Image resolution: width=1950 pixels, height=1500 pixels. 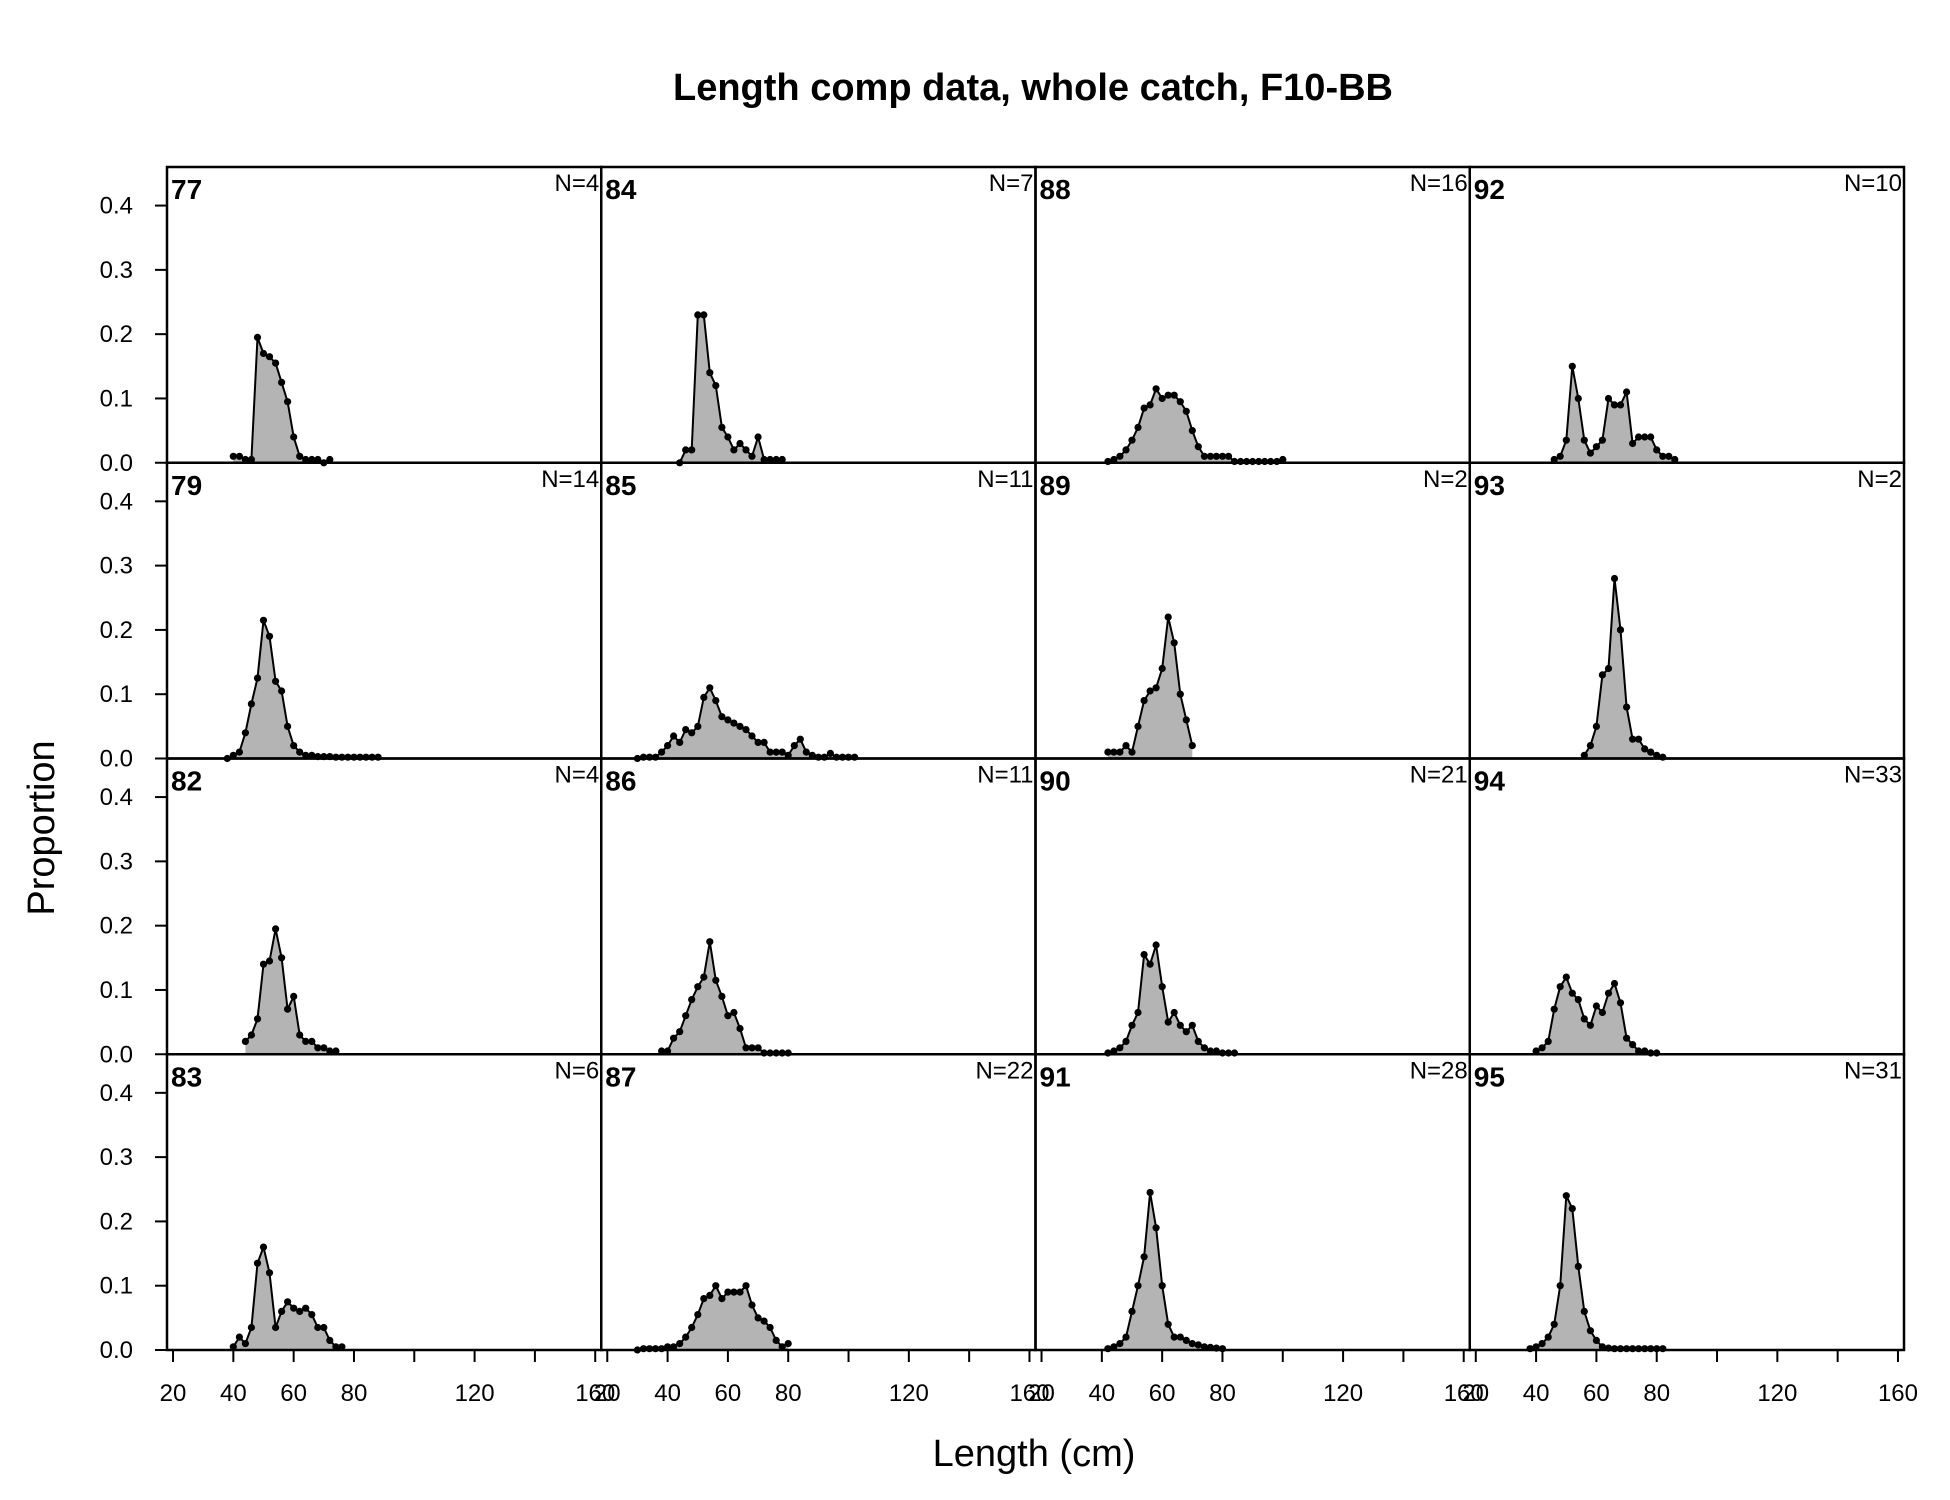 I want to click on panel-year-label-82: 82, so click(x=186, y=781).